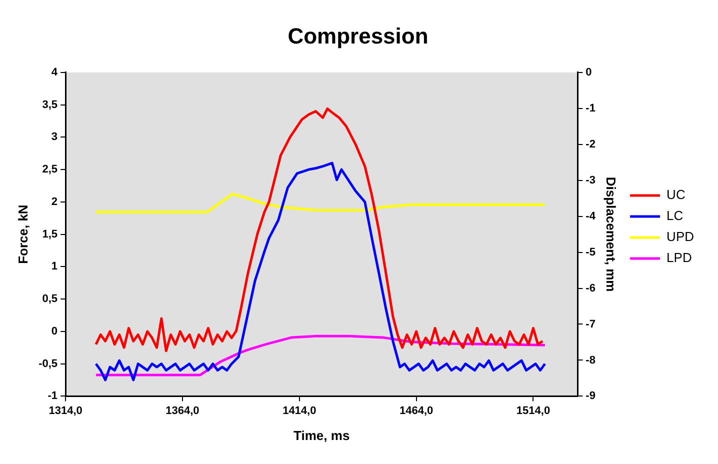  Describe the element at coordinates (591, 288) in the screenshot. I see `y2-tick-label: -6` at that location.